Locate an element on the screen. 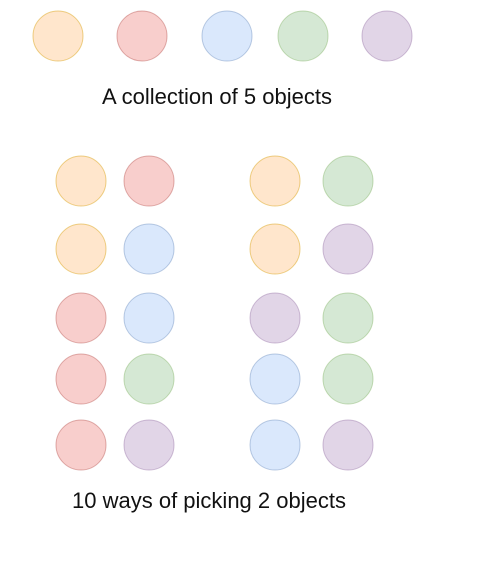  object-circle-green is located at coordinates (303, 36).